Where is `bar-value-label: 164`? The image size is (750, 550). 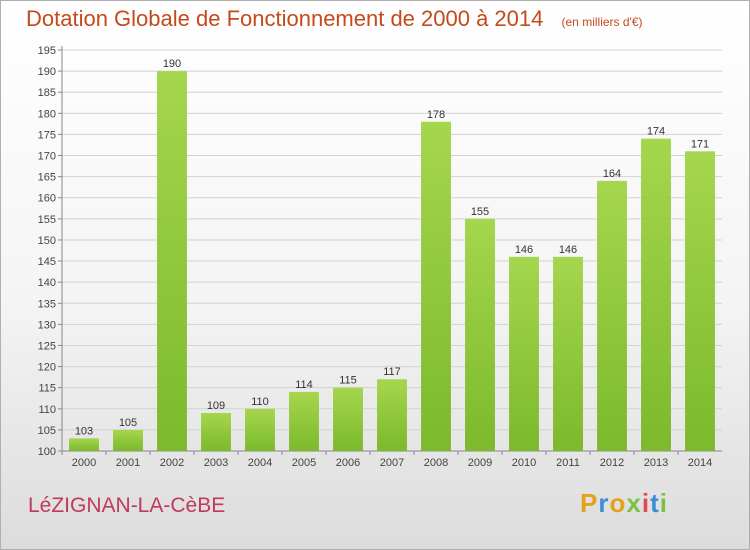
bar-value-label: 164 is located at coordinates (612, 174).